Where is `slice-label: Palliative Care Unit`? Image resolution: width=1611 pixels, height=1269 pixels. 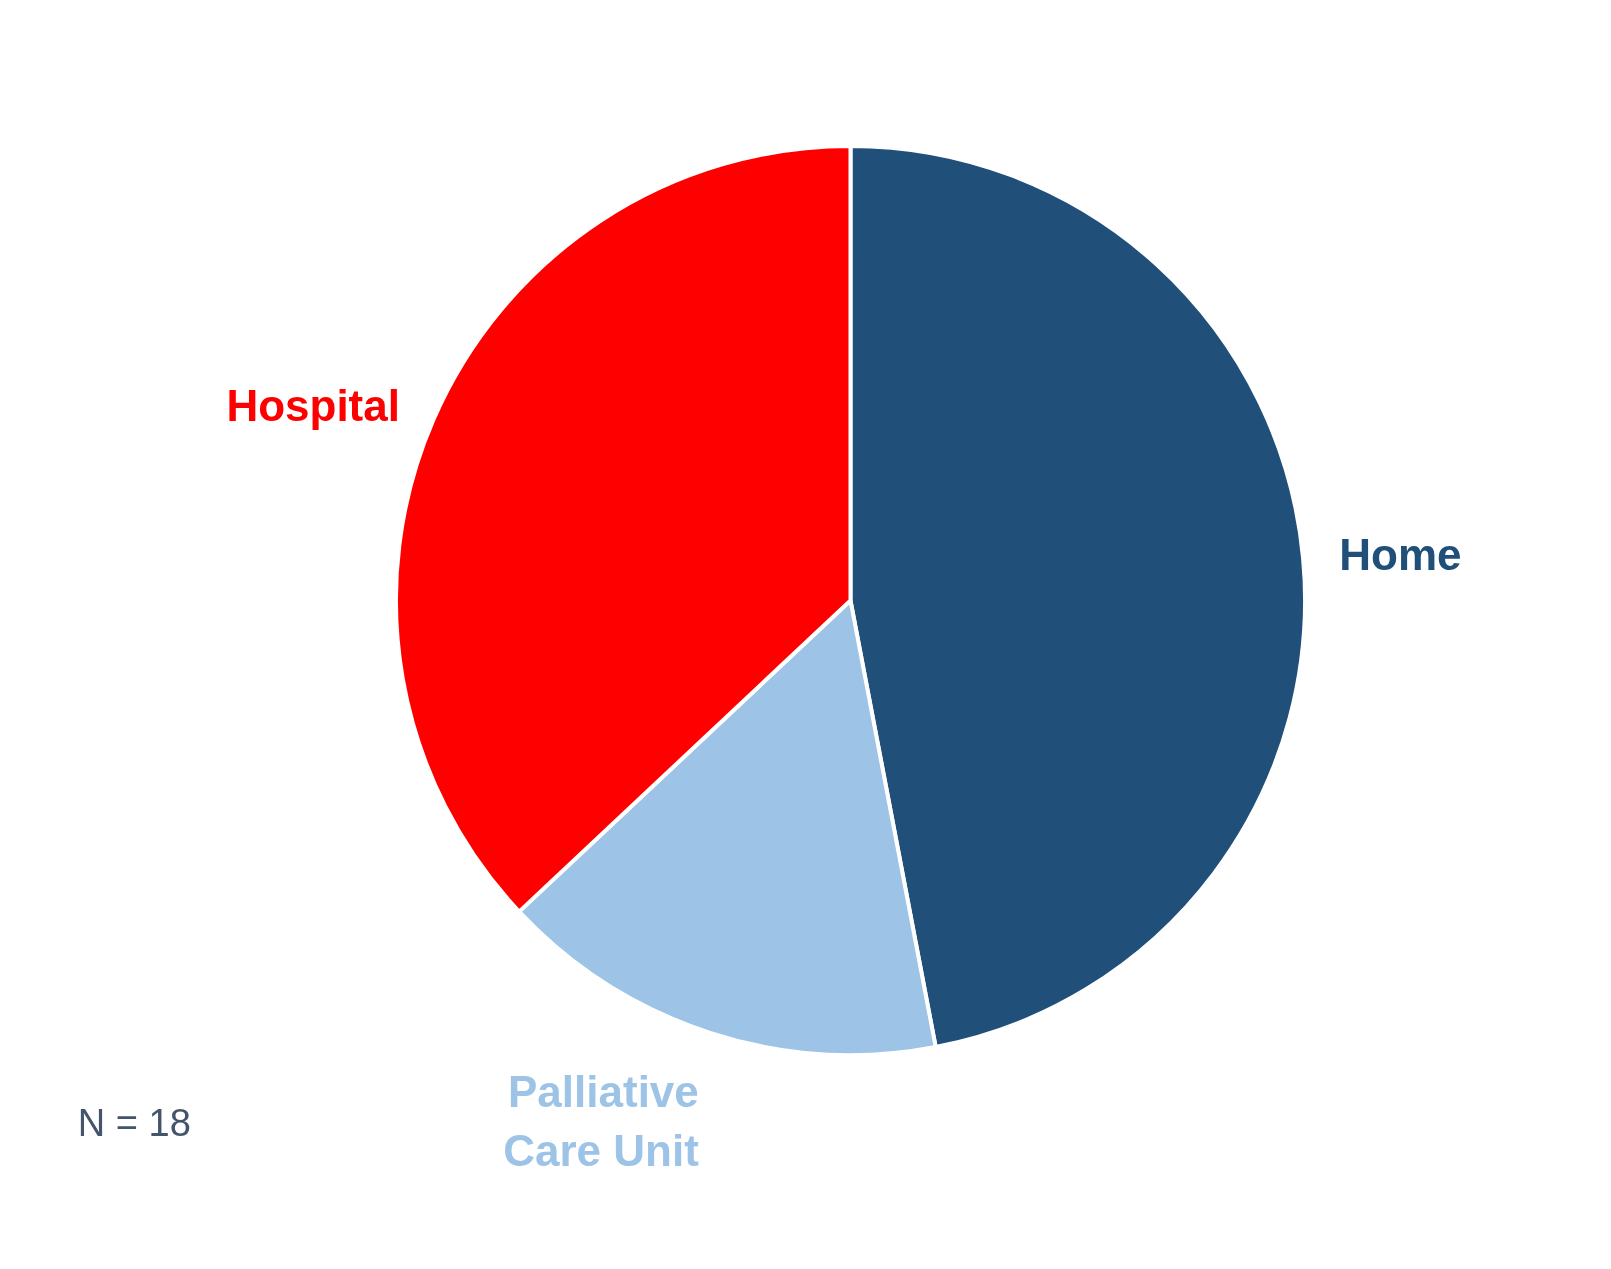 slice-label: Palliative Care Unit is located at coordinates (601, 1121).